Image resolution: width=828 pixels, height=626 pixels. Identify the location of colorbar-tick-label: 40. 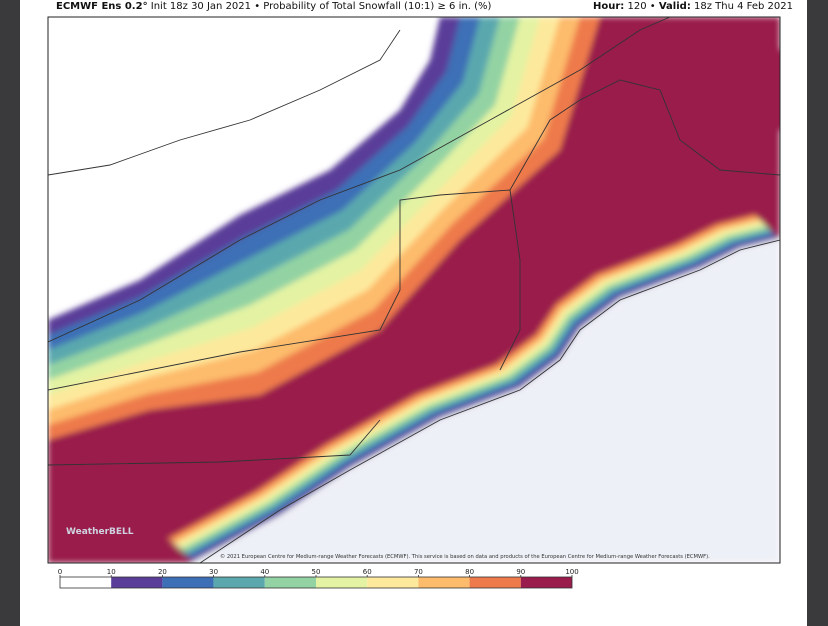
(264, 572).